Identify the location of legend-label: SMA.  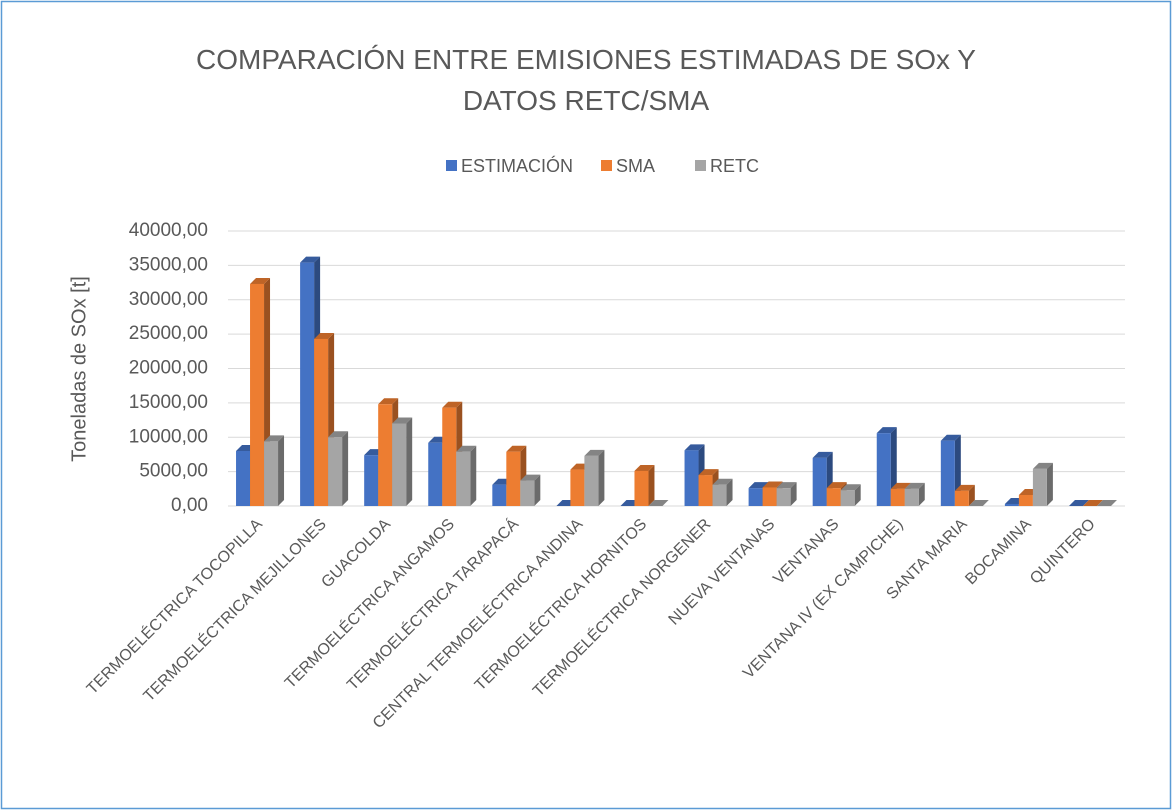
(635, 166).